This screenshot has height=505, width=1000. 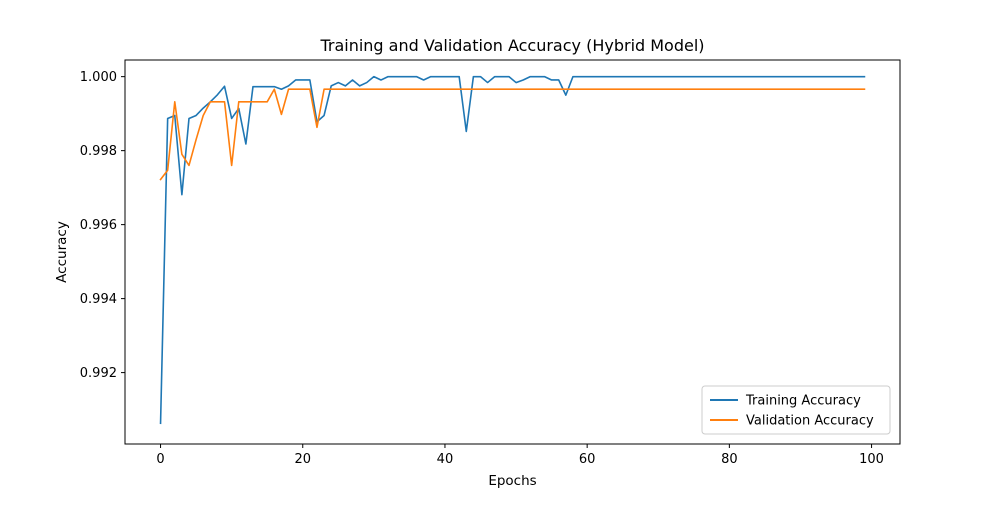 I want to click on y-axis-ticks: 0.992 0.994 0.996 0.998 1.000, so click(x=102, y=225).